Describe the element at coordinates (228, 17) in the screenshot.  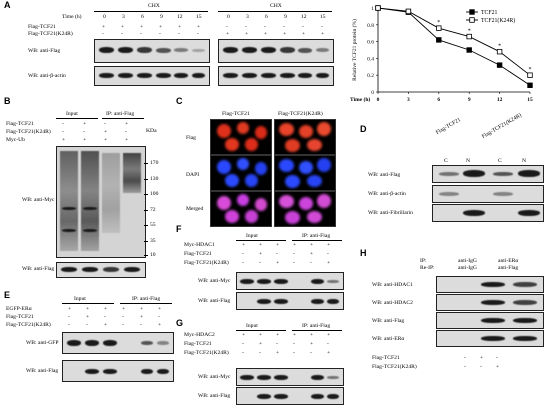
I see `time-1-0: 0` at that location.